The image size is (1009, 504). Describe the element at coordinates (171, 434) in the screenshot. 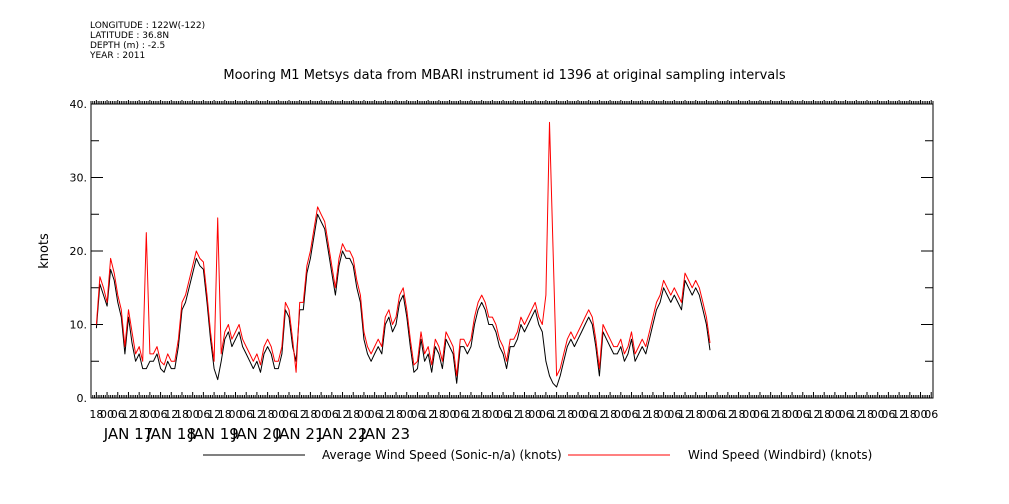

I see `x-day-label: JAN 18` at that location.